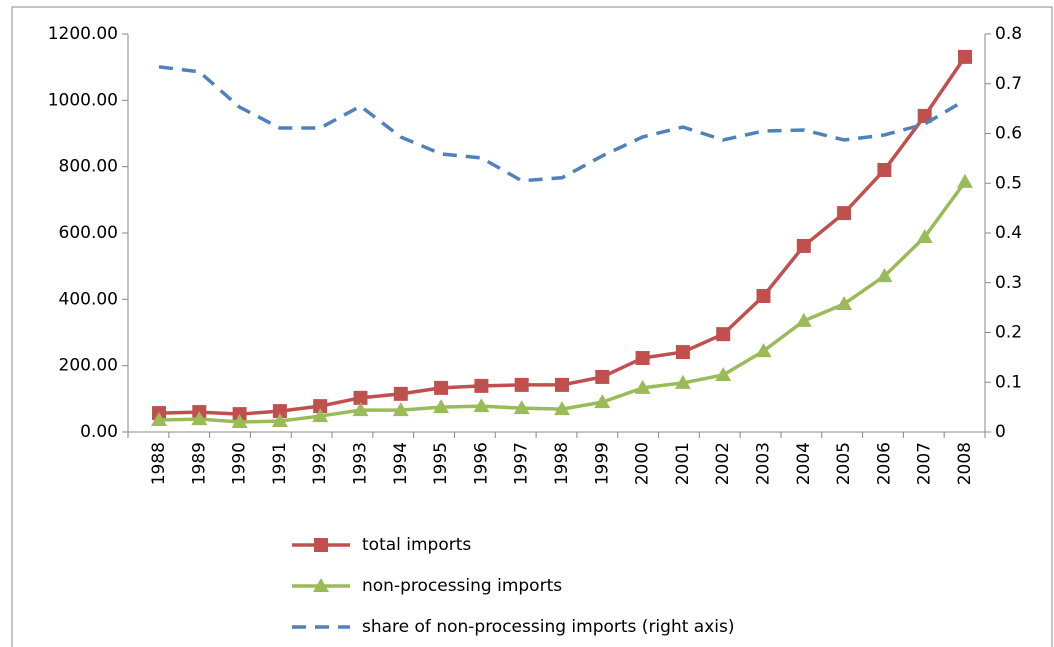  I want to click on x-tick-label: 1996, so click(481, 463).